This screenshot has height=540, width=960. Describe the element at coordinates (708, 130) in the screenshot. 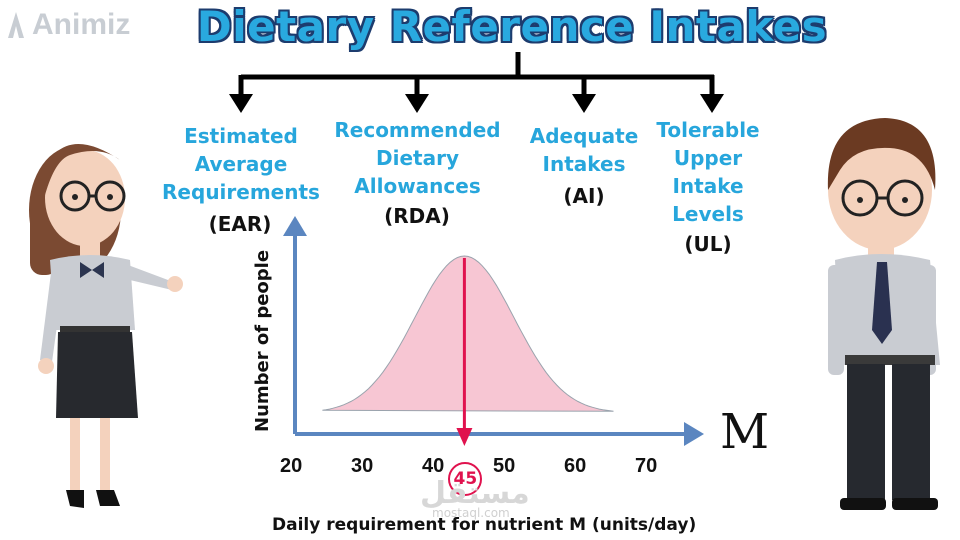

I see `category-ul-line: Tolerable` at that location.